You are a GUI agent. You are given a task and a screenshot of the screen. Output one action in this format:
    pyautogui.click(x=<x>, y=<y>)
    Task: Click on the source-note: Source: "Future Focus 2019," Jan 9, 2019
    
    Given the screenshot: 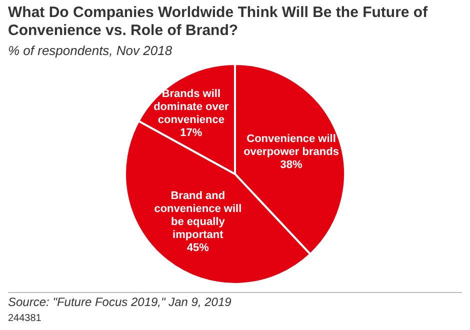 What is the action you would take?
    pyautogui.click(x=120, y=302)
    